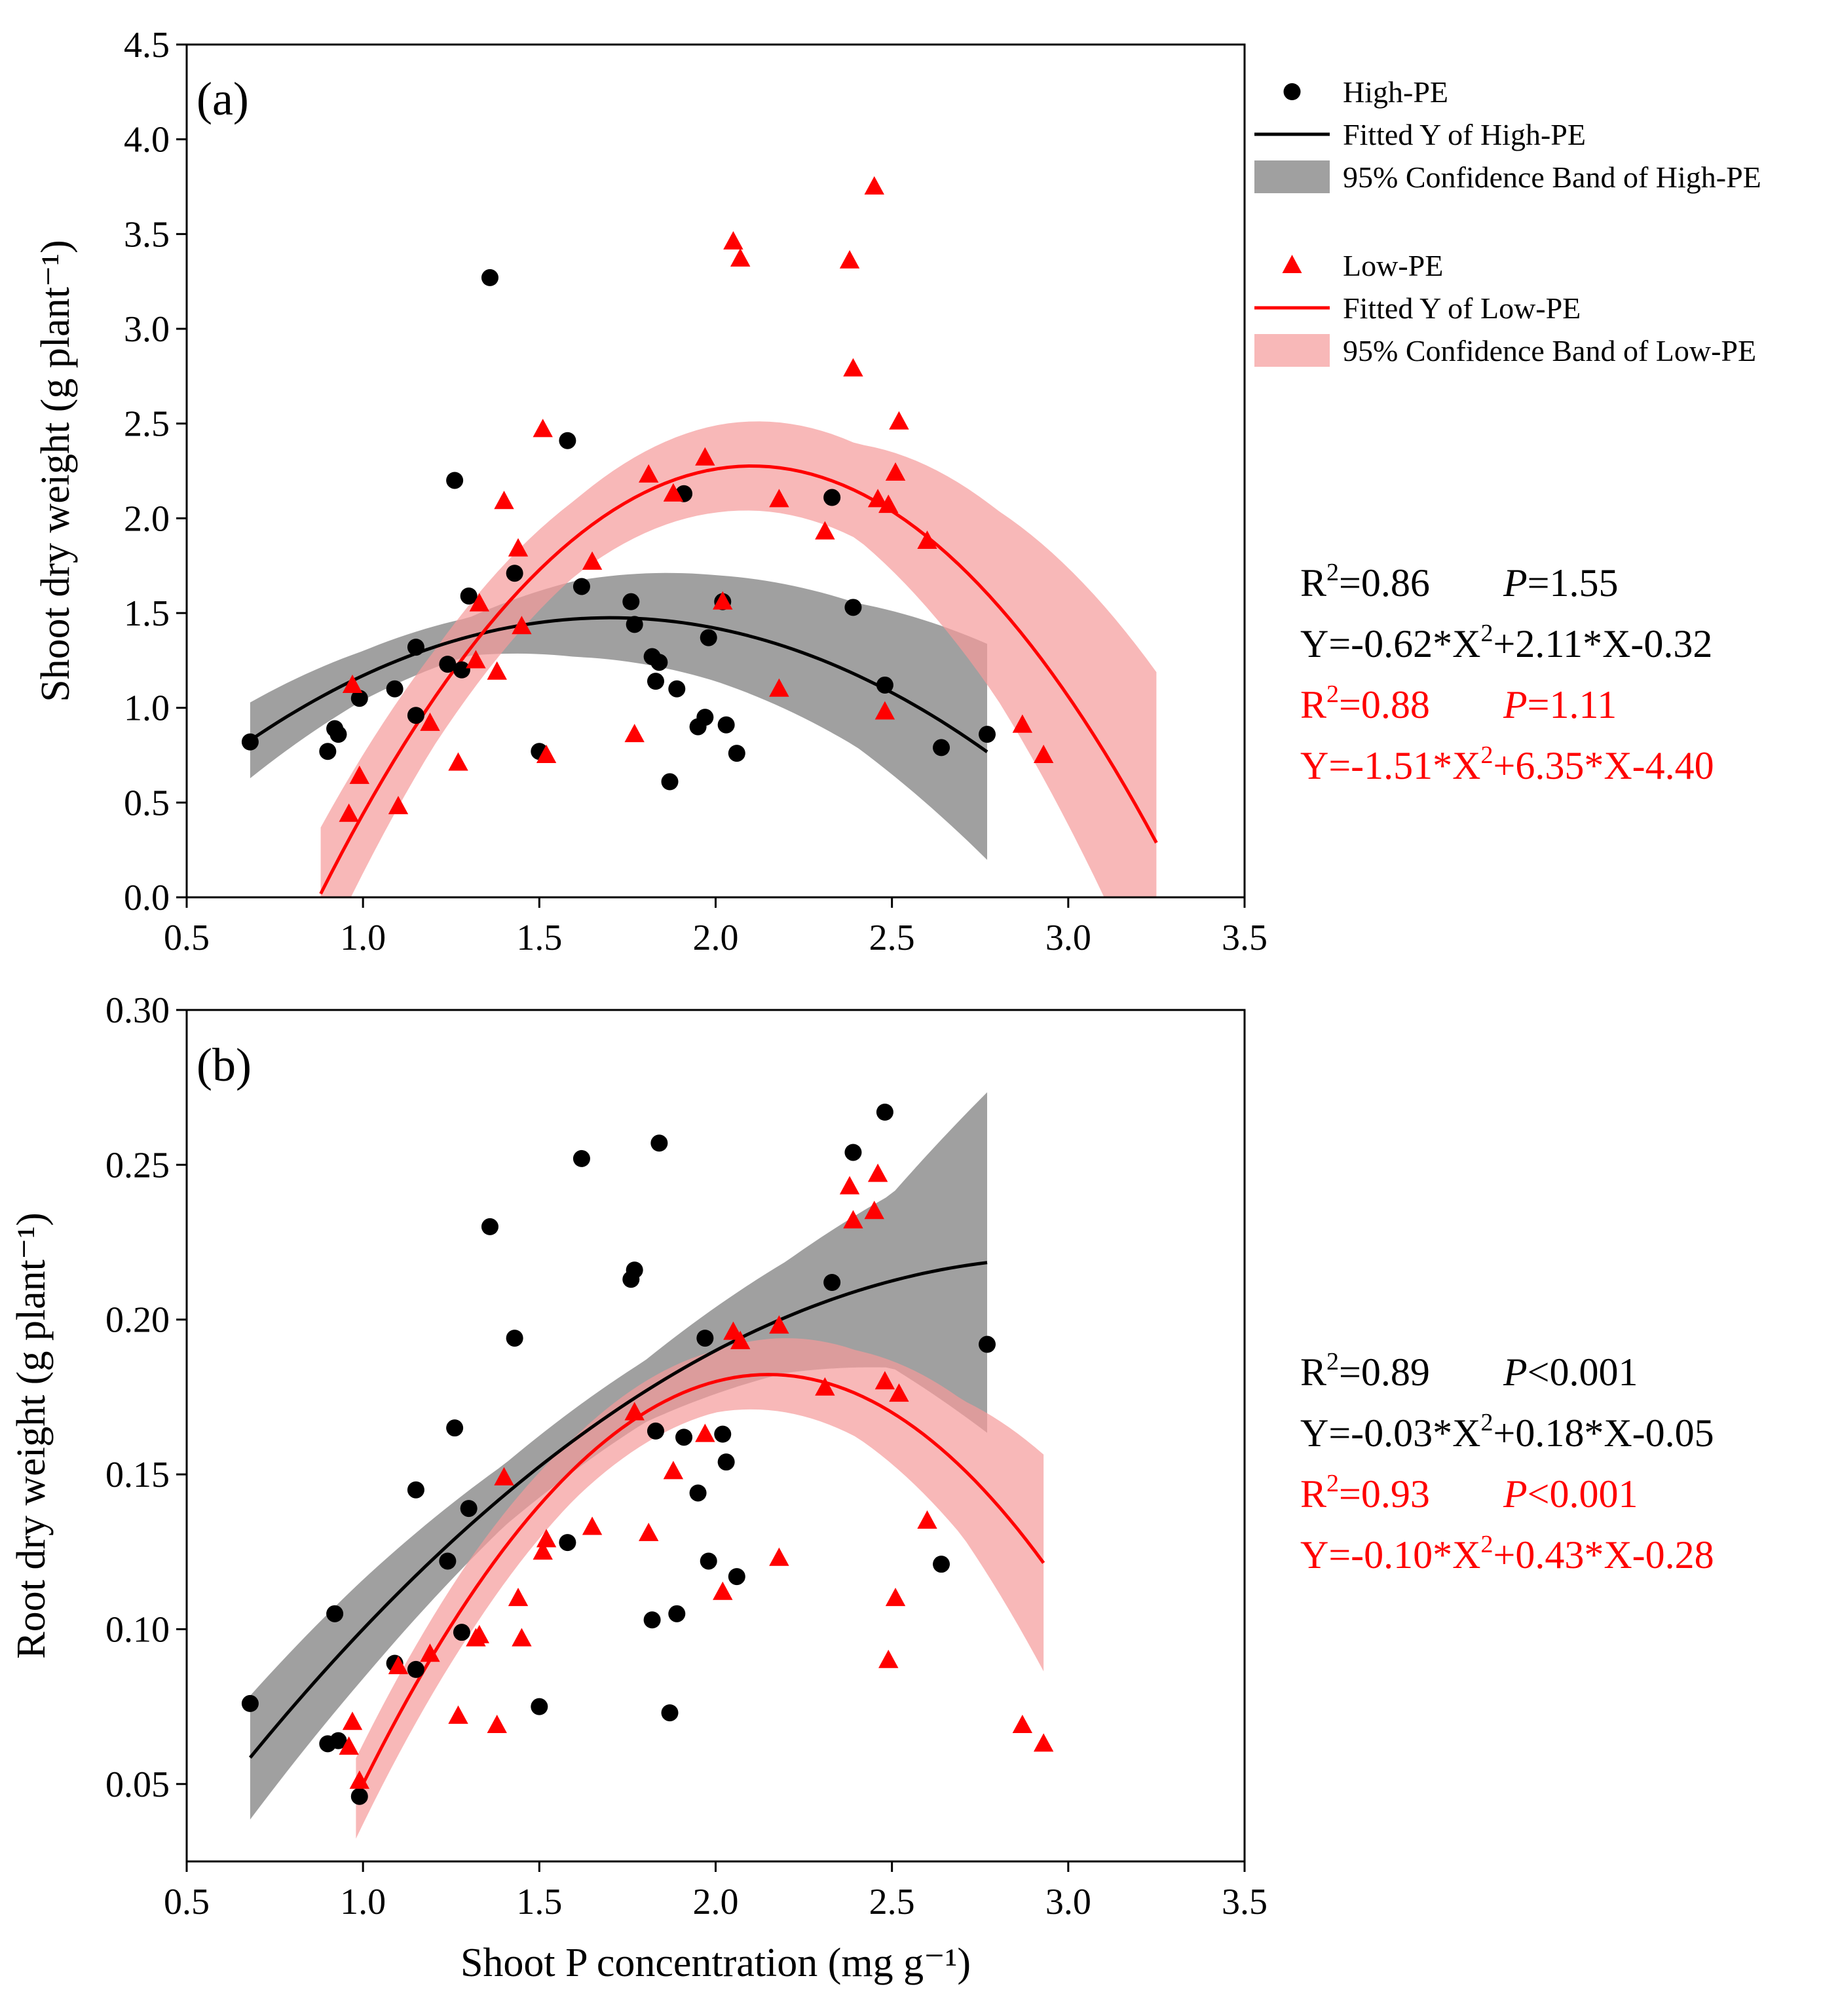 The image size is (1840, 2016). What do you see at coordinates (1602, 643) in the screenshot?
I see `equation-post: +2.11*X-0.32` at bounding box center [1602, 643].